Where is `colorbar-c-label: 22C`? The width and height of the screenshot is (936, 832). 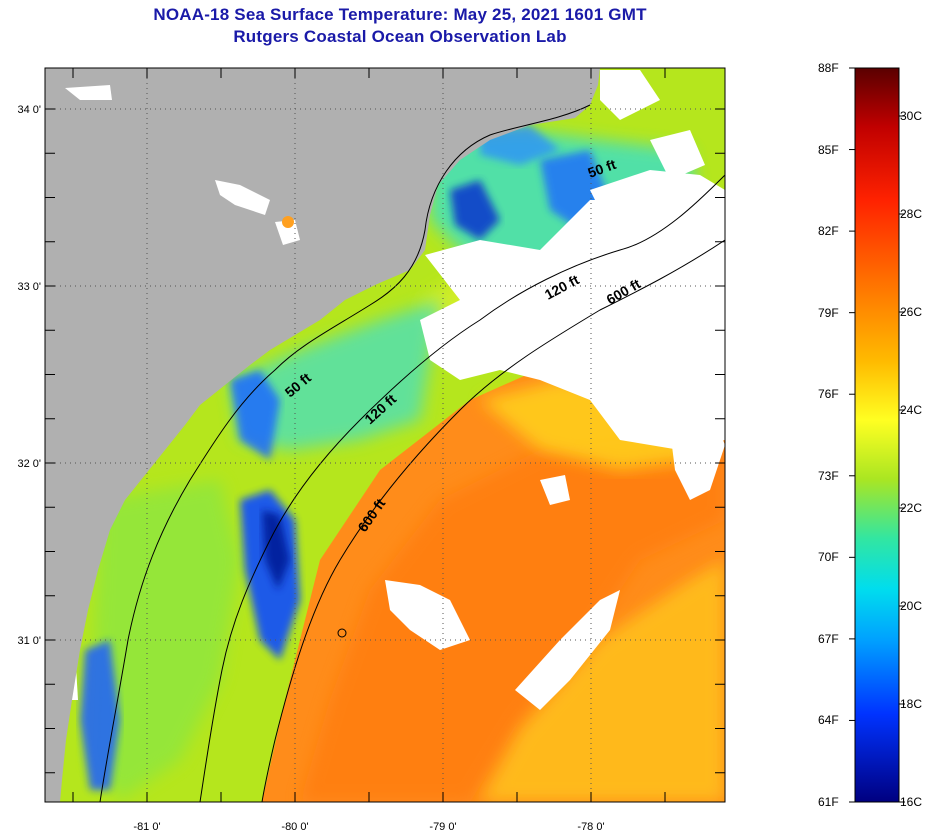
colorbar-c-label: 22C is located at coordinates (911, 508).